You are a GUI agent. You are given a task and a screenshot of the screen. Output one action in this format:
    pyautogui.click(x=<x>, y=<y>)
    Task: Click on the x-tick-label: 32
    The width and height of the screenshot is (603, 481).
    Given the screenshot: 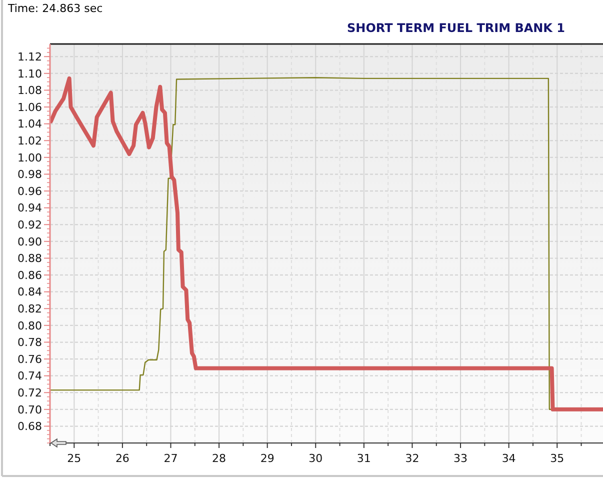 What is the action you would take?
    pyautogui.click(x=412, y=458)
    